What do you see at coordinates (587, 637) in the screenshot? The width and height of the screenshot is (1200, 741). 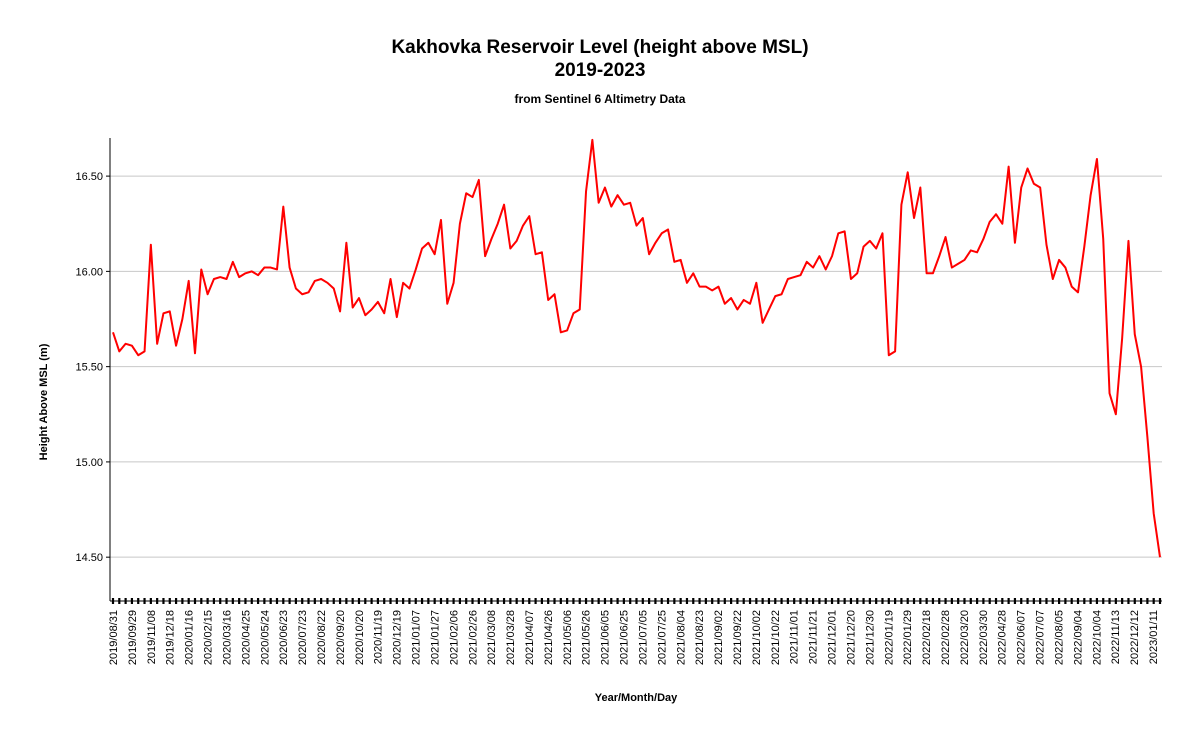 I see `x-tick-label: 2021/05/26` at bounding box center [587, 637].